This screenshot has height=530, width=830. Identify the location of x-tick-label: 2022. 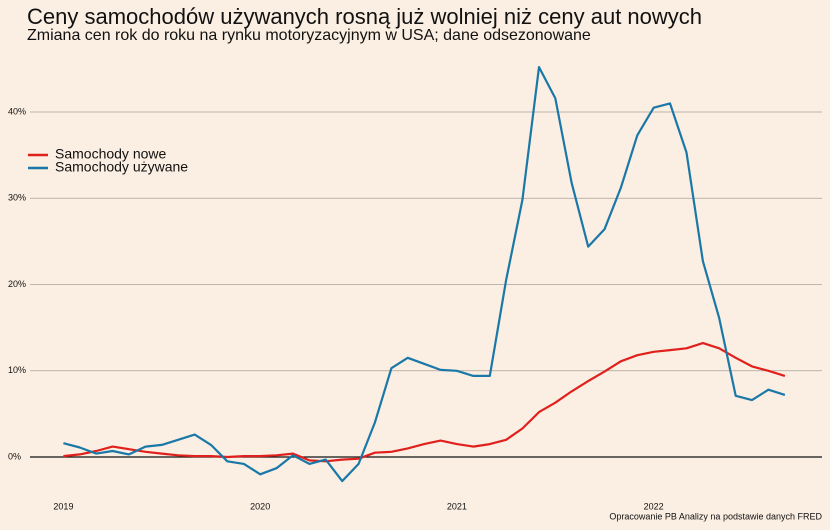
(654, 506).